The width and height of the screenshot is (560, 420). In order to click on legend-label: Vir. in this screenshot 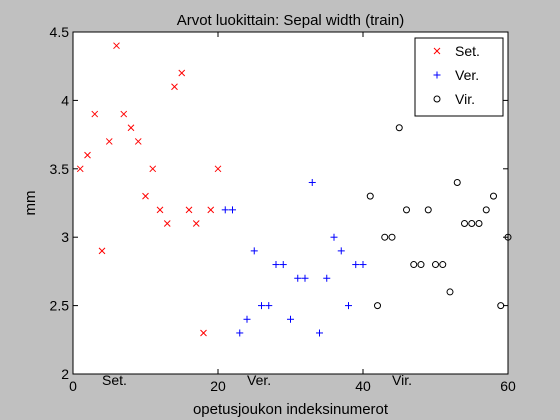, I will do `click(465, 99)`.